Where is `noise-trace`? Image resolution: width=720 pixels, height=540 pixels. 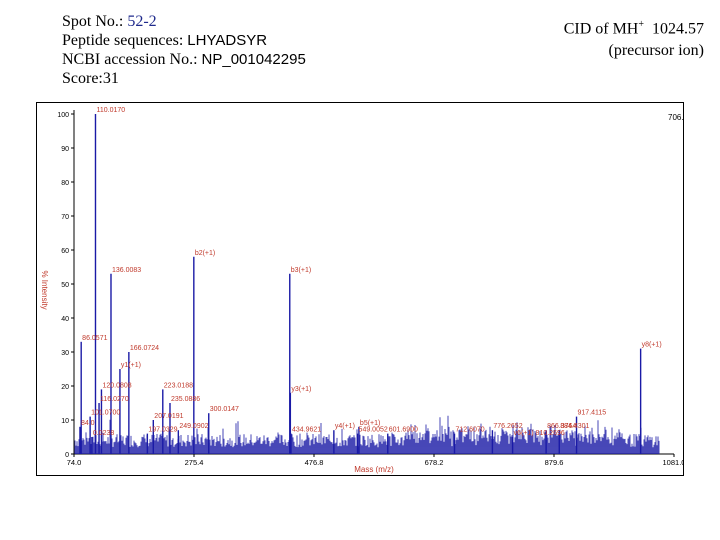
noise-trace is located at coordinates (367, 434).